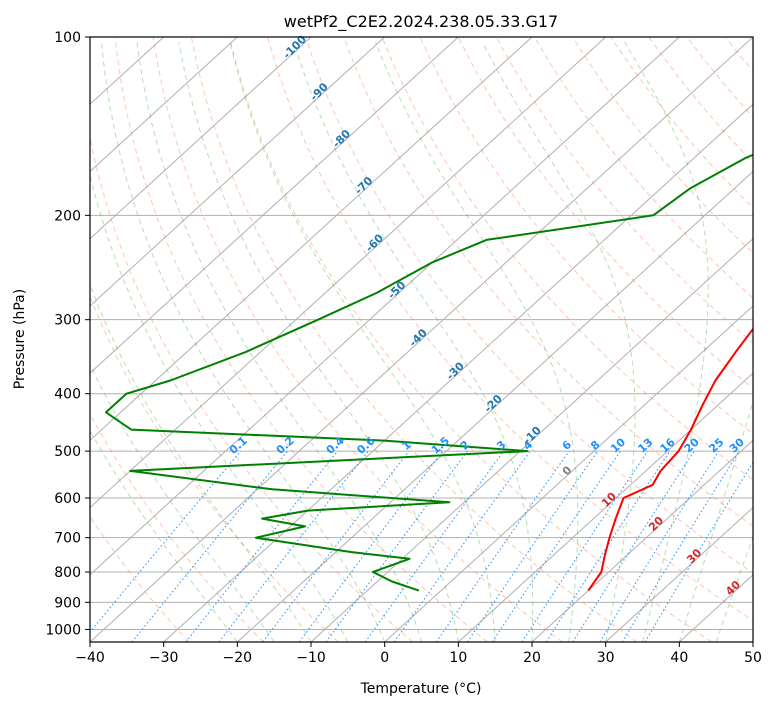 The image size is (775, 708). What do you see at coordinates (363, 185) in the screenshot?
I see `upper-isotherm-label: -70` at bounding box center [363, 185].